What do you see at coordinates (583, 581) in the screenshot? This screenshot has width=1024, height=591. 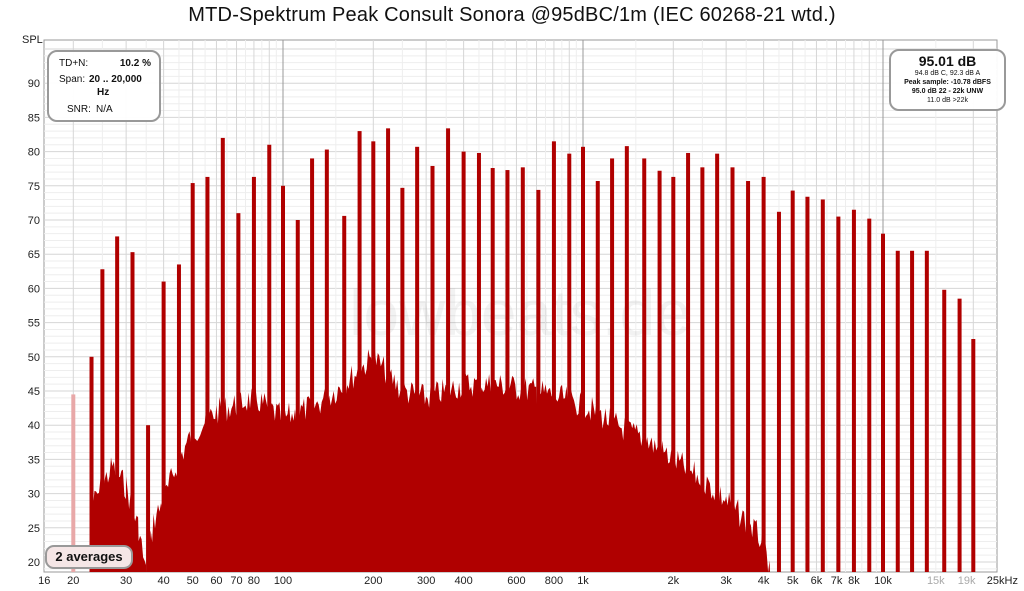 I see `x-tick-label: 1k` at bounding box center [583, 581].